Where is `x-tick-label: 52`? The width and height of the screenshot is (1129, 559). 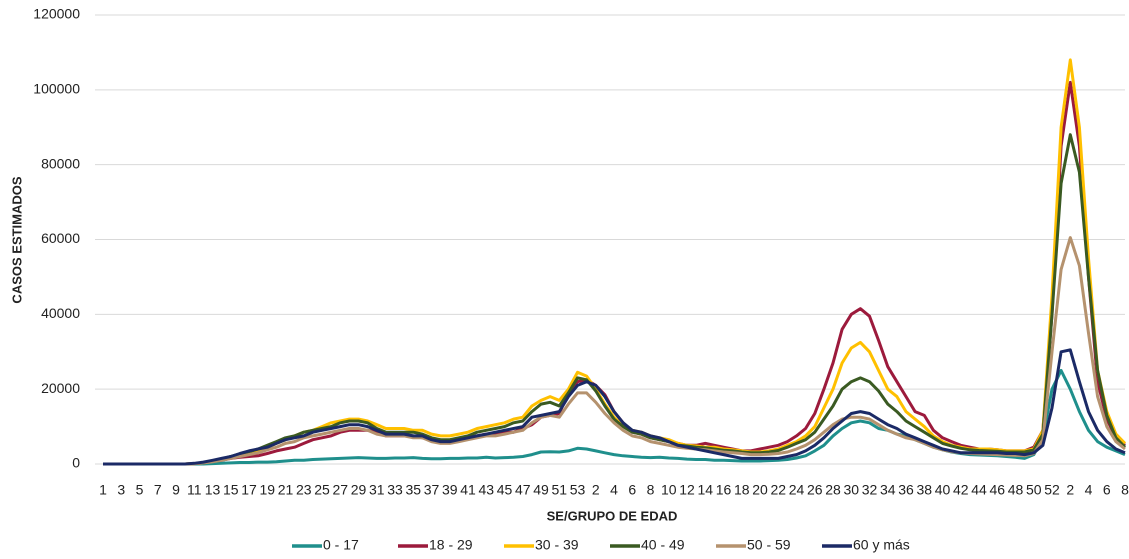
x-tick-label: 52 is located at coordinates (1052, 490).